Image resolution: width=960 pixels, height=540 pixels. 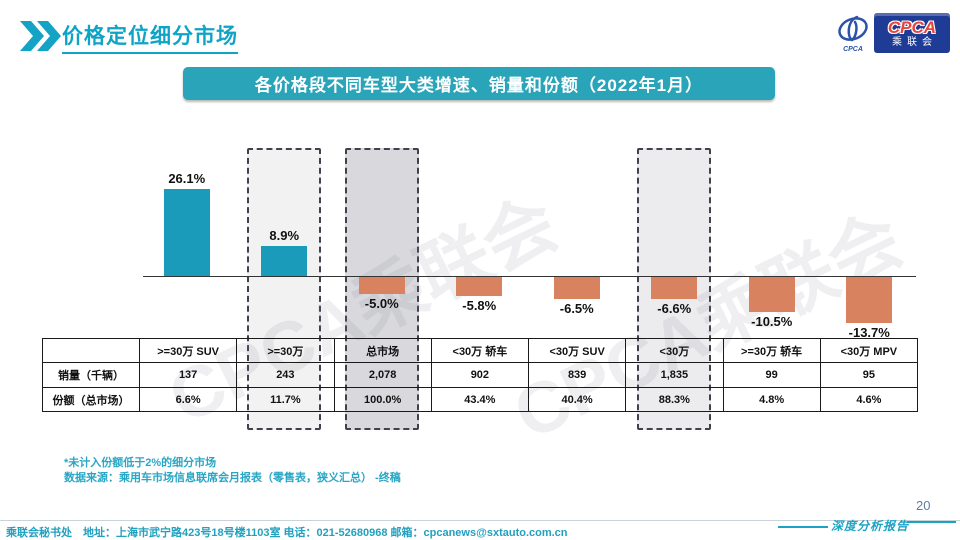 I want to click on column-header: >=30万, so click(x=285, y=350).